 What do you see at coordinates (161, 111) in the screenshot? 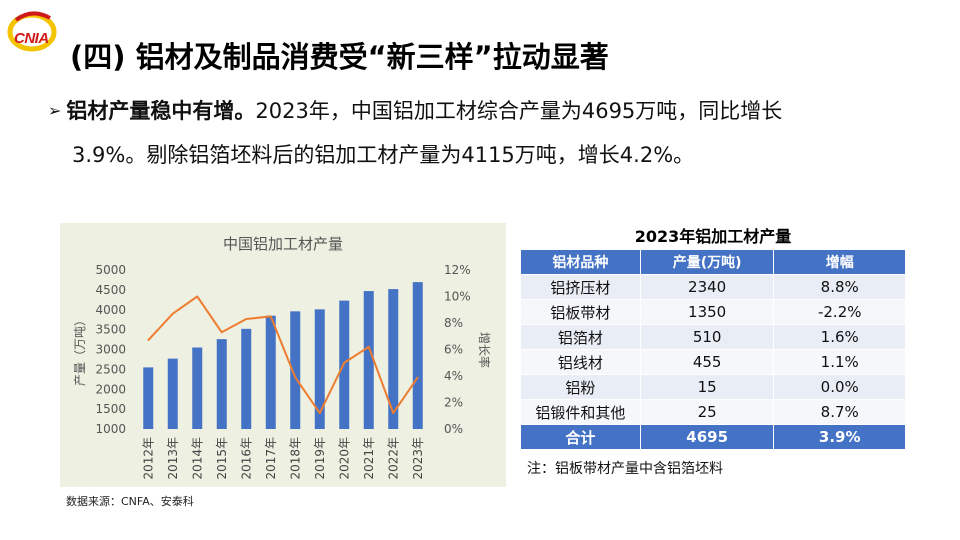
I see `bullet-bold-text: 铝材产量稳中有增。` at bounding box center [161, 111].